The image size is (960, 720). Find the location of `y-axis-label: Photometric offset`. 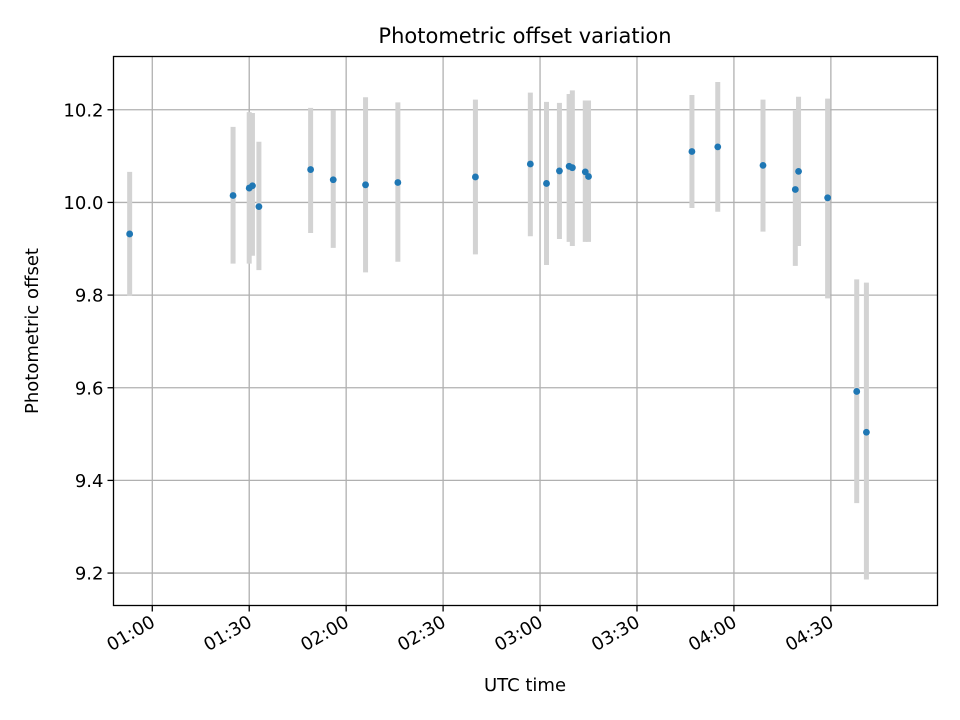

y-axis-label: Photometric offset is located at coordinates (32, 331).